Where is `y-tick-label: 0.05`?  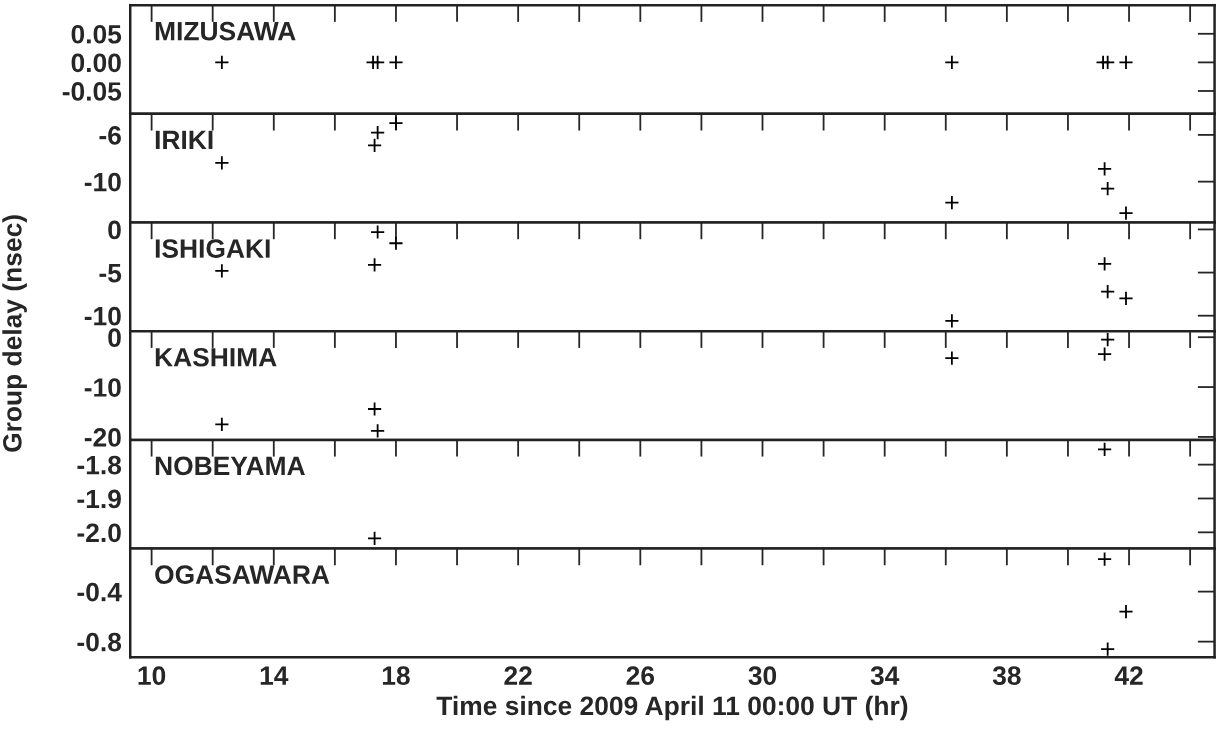 y-tick-label: 0.05 is located at coordinates (96, 34).